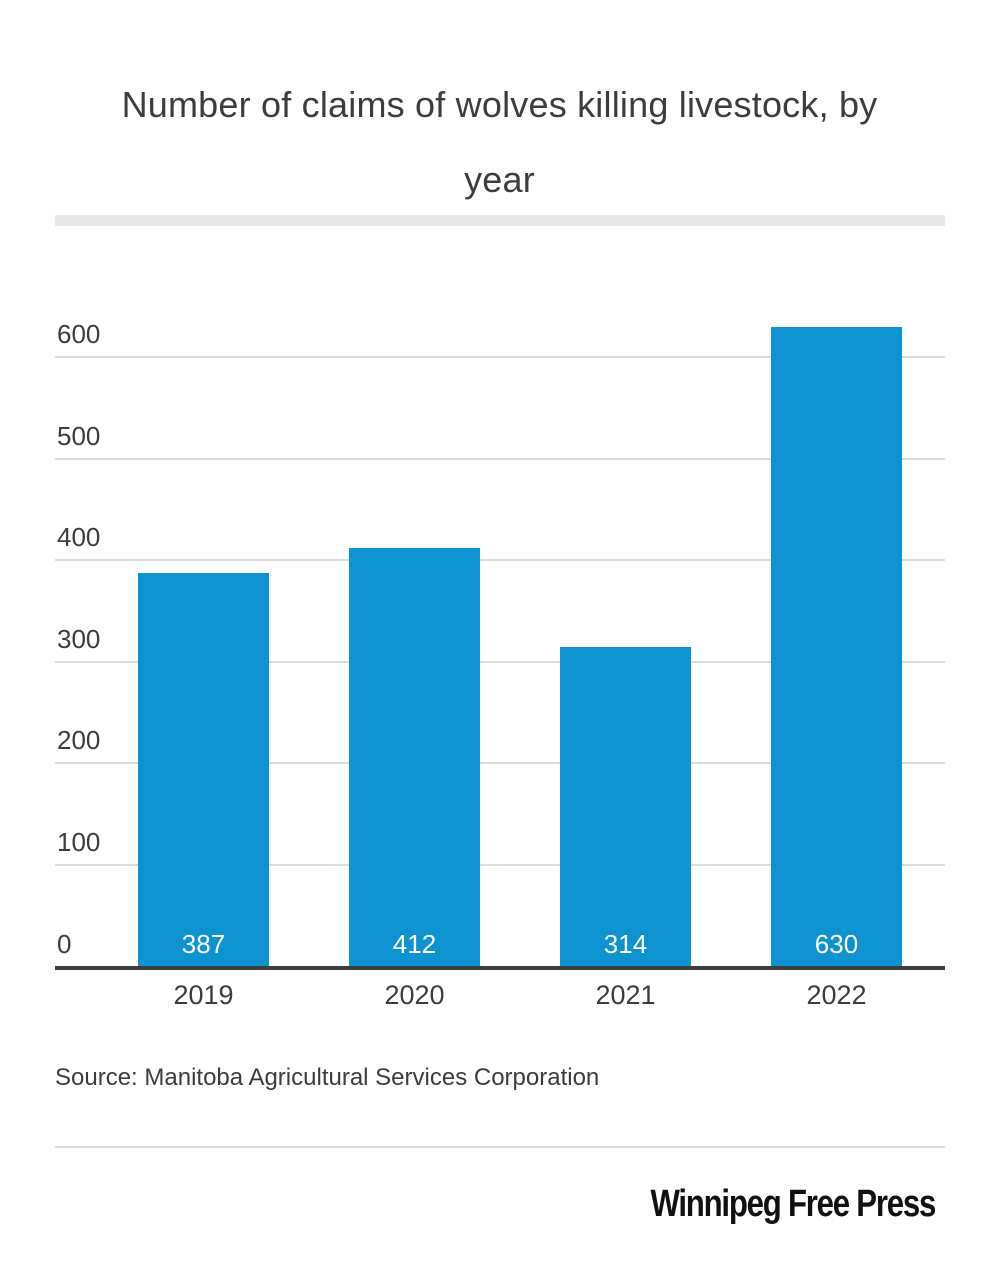 The width and height of the screenshot is (999, 1265). I want to click on bar-value-label-2019: 387, so click(203, 944).